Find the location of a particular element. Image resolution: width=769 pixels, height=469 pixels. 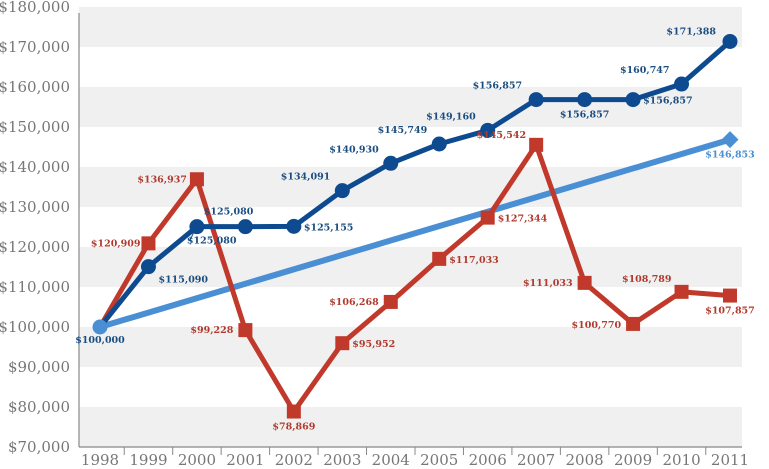

red-data-label: $111,033 is located at coordinates (548, 283).